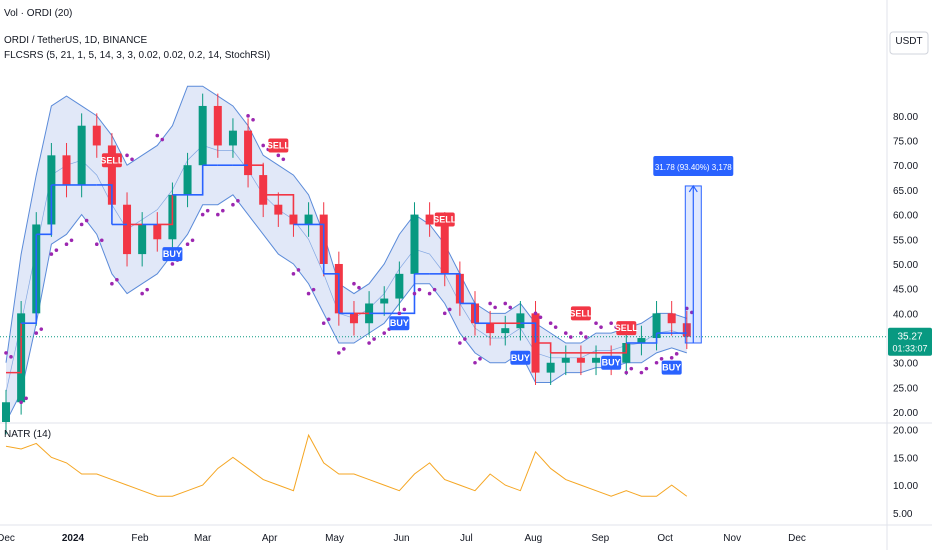 The height and width of the screenshot is (555, 932). I want to click on price-tick-label: 30.00, so click(905, 364).